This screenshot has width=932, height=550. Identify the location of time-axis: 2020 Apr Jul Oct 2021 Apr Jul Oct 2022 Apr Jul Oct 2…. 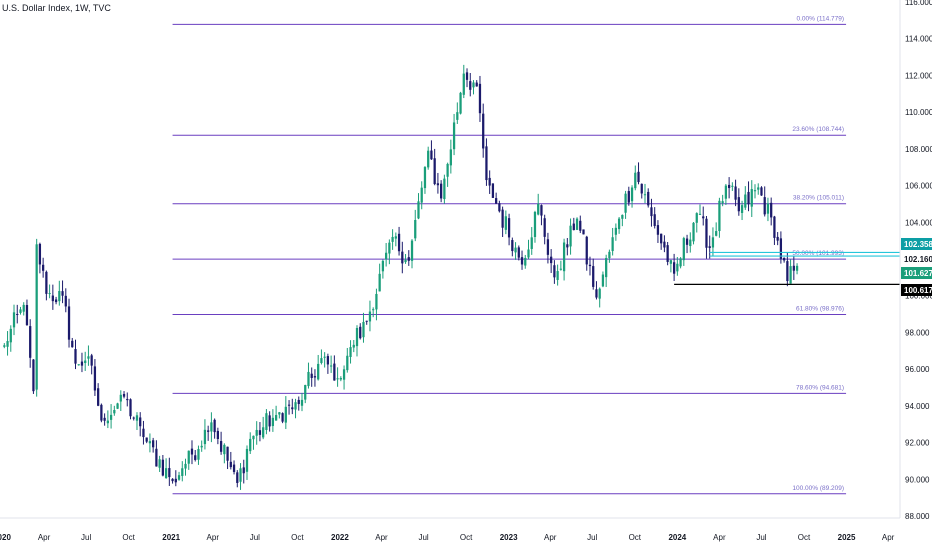
(450, 529).